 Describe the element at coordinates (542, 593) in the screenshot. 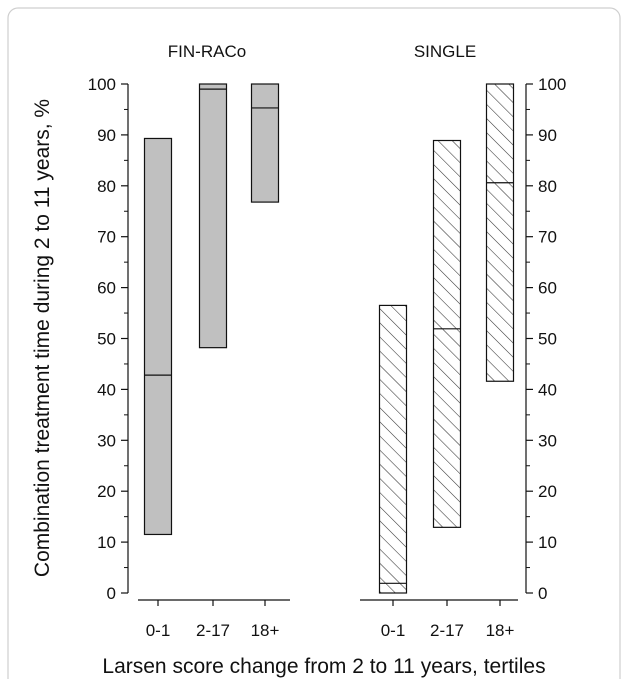

I see `right-tick-label: 0` at that location.